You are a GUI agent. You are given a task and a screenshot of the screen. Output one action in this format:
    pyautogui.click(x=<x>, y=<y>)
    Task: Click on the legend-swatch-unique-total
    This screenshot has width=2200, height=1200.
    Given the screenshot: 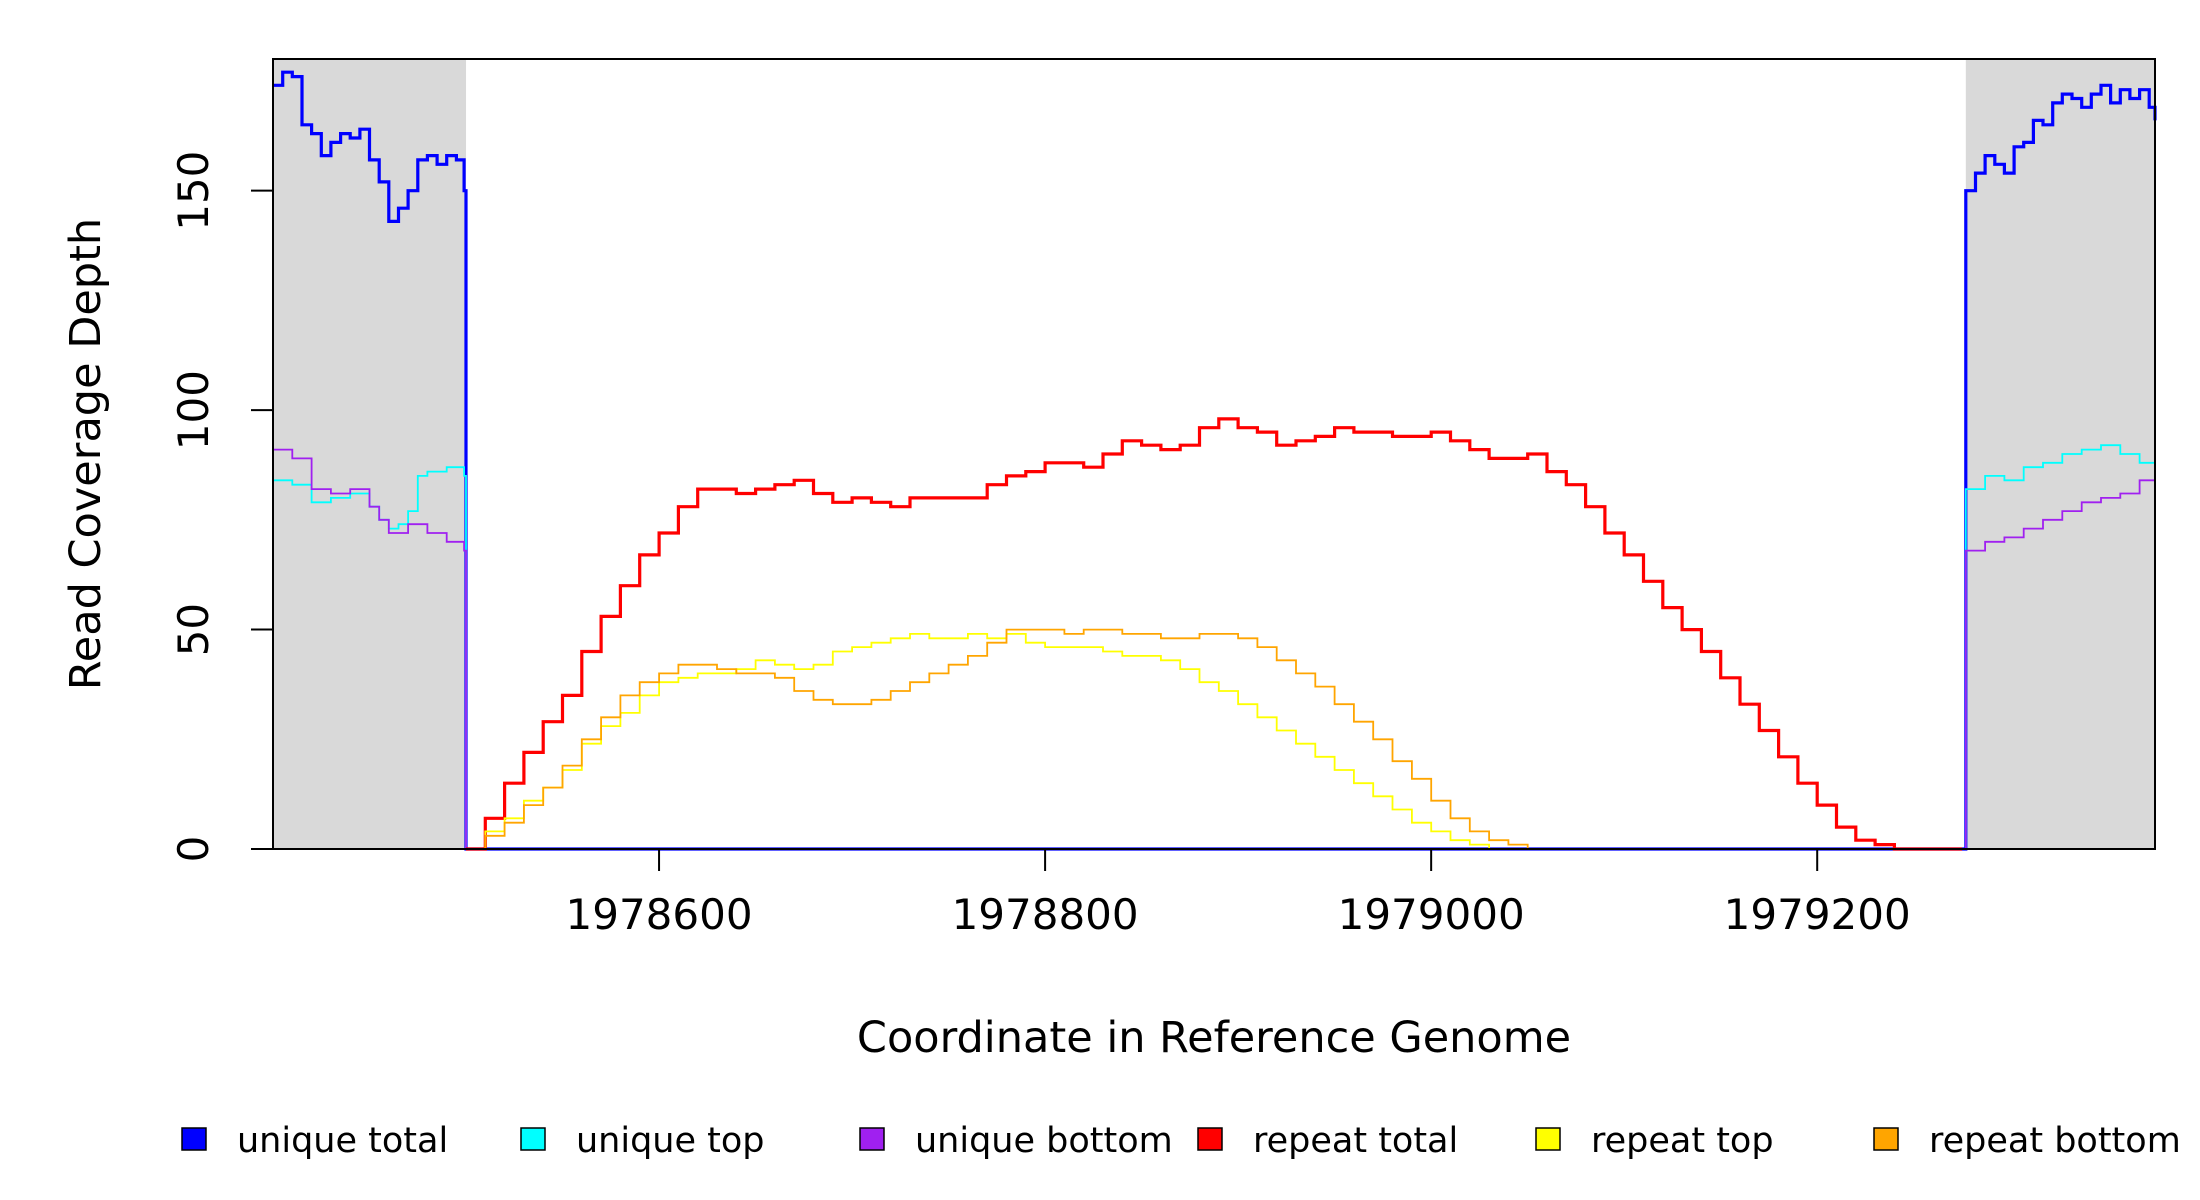 What is the action you would take?
    pyautogui.click(x=194, y=1139)
    